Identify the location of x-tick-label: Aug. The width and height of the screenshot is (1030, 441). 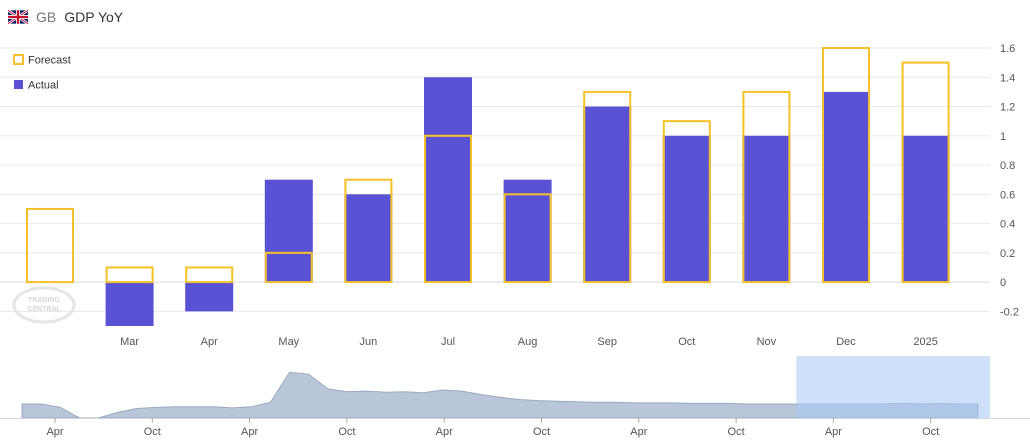
(528, 342).